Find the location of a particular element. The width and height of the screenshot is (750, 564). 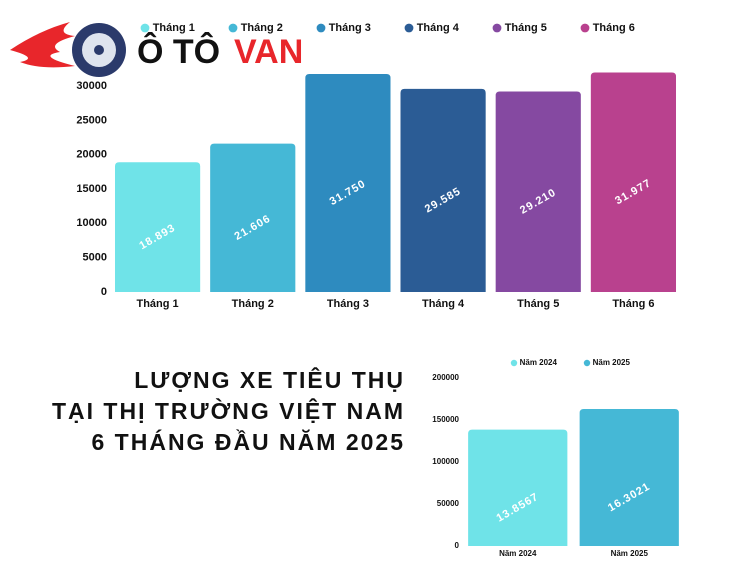

legend-label: Tháng 6 is located at coordinates (614, 28).